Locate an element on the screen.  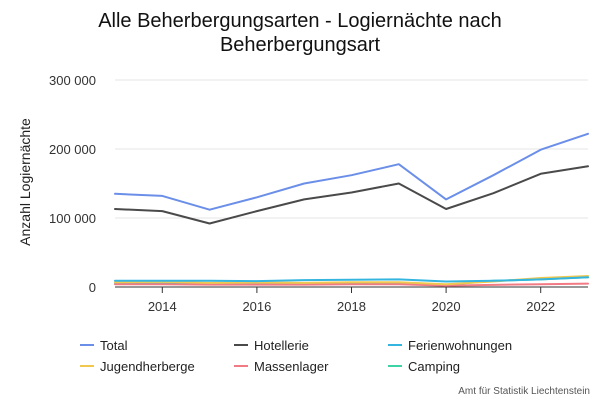
x-tick-label: 2016 is located at coordinates (256, 306).